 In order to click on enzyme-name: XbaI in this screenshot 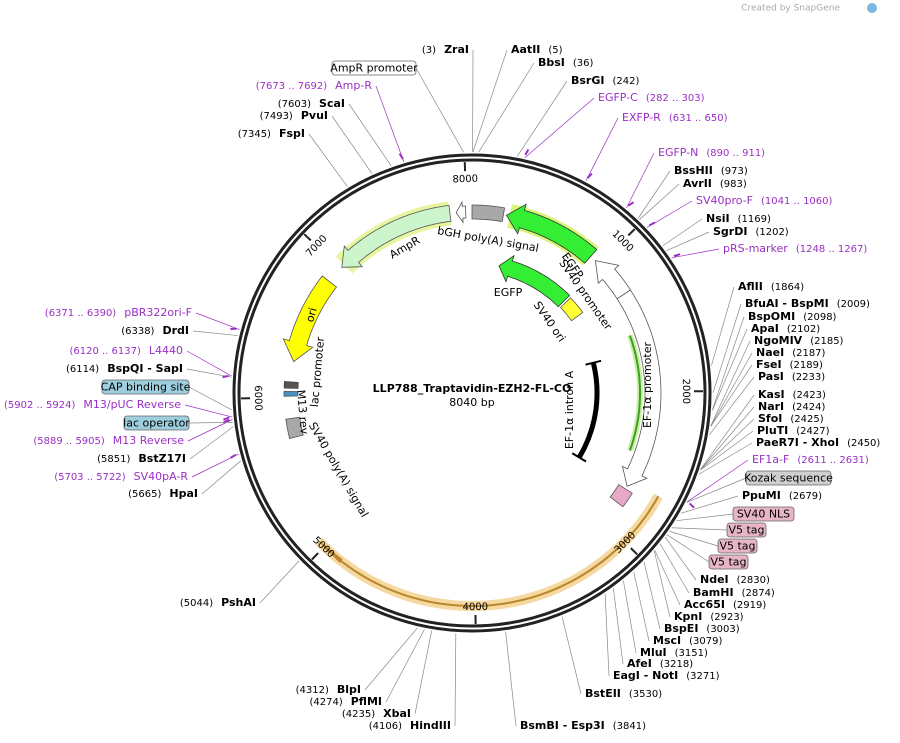, I will do `click(397, 713)`.